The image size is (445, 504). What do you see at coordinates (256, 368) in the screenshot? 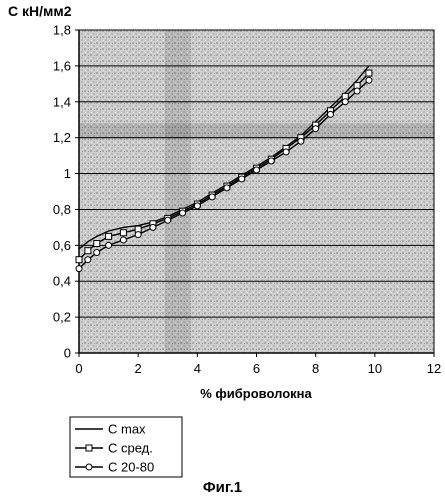
I see `x-tick-label: 6` at bounding box center [256, 368].